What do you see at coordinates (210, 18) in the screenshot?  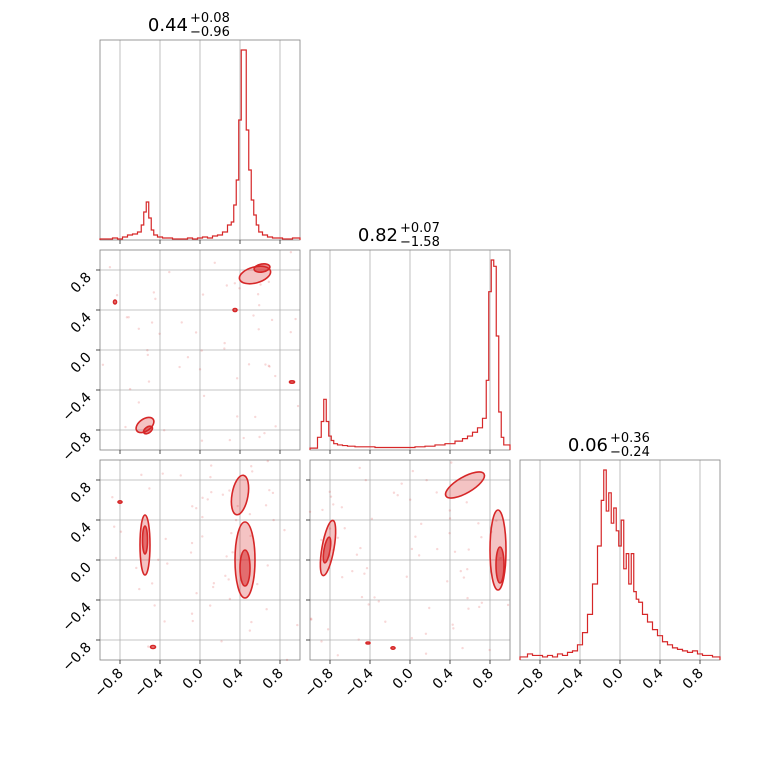 I see `title-plus-error: +0.08` at bounding box center [210, 18].